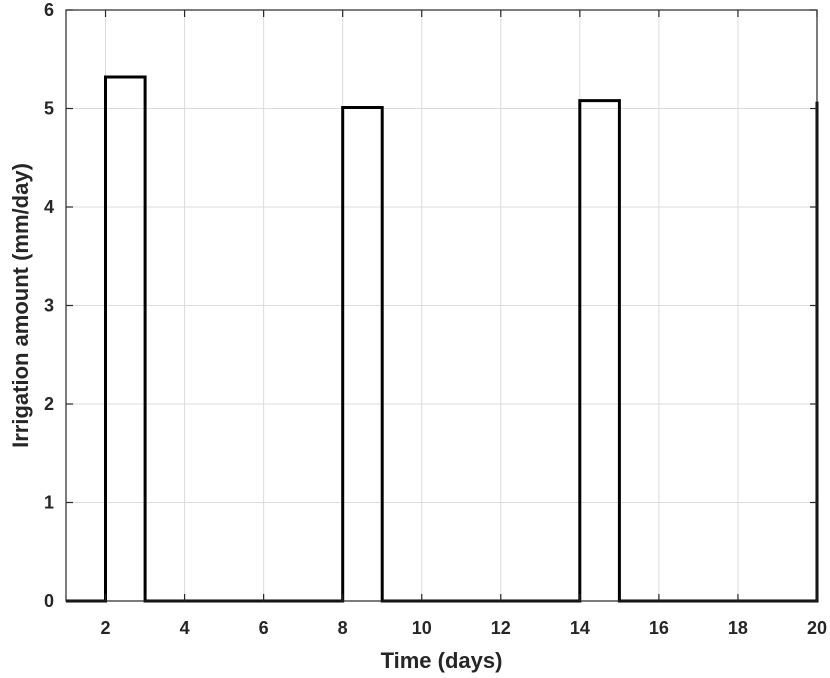 This screenshot has height=678, width=830. I want to click on x-tick-label: 8, so click(343, 628).